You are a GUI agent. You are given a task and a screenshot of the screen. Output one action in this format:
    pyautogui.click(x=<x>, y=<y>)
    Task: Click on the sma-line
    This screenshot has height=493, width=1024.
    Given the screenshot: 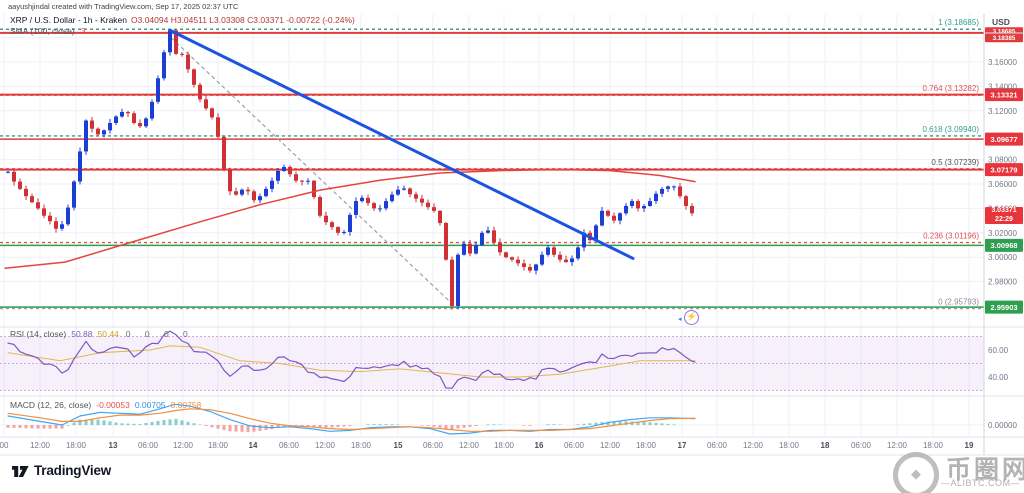 What is the action you would take?
    pyautogui.click(x=350, y=218)
    